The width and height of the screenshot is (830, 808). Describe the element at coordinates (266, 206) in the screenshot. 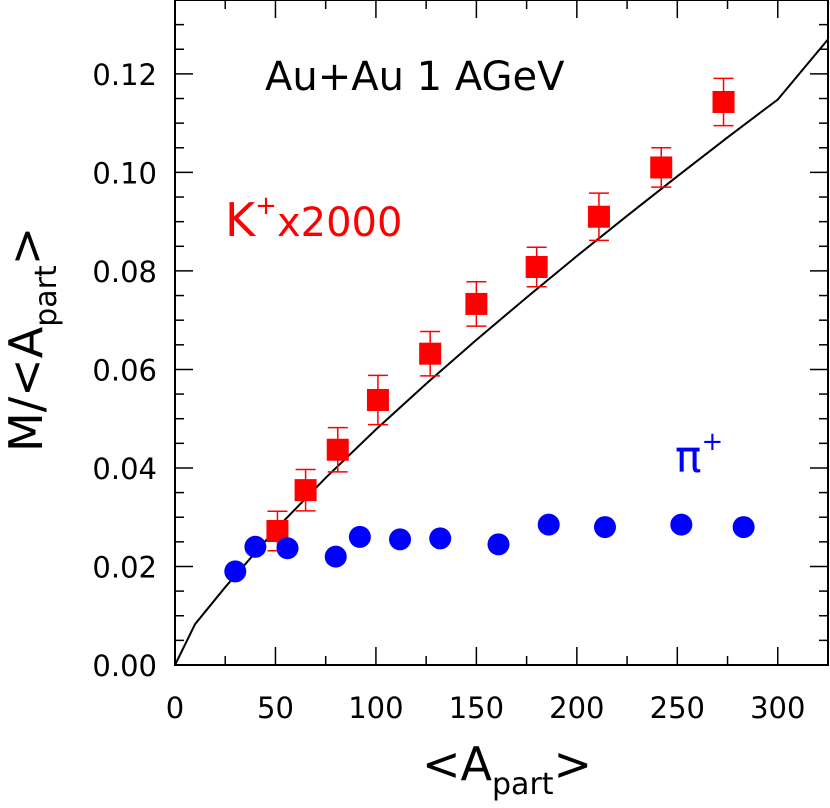

I see `legend-kplus-sup: +` at that location.